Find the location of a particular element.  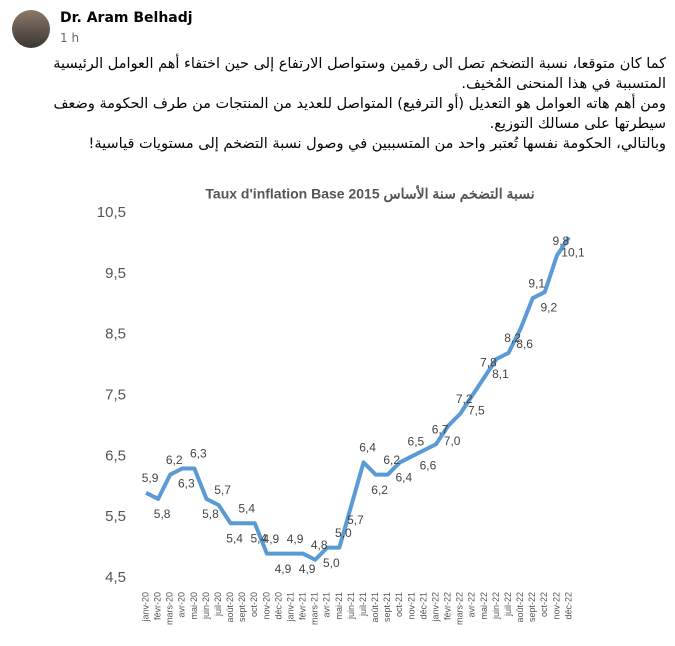

data-label: 7,5 is located at coordinates (476, 411).